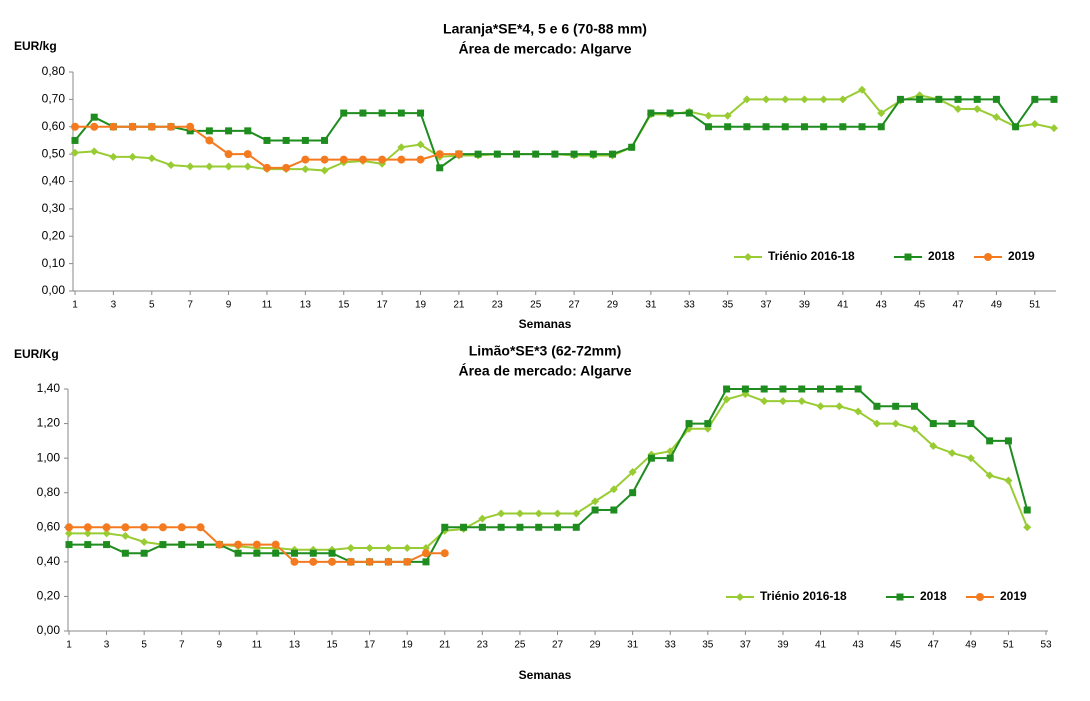 The width and height of the screenshot is (1090, 701). I want to click on x-tick-label: 45, so click(896, 645).